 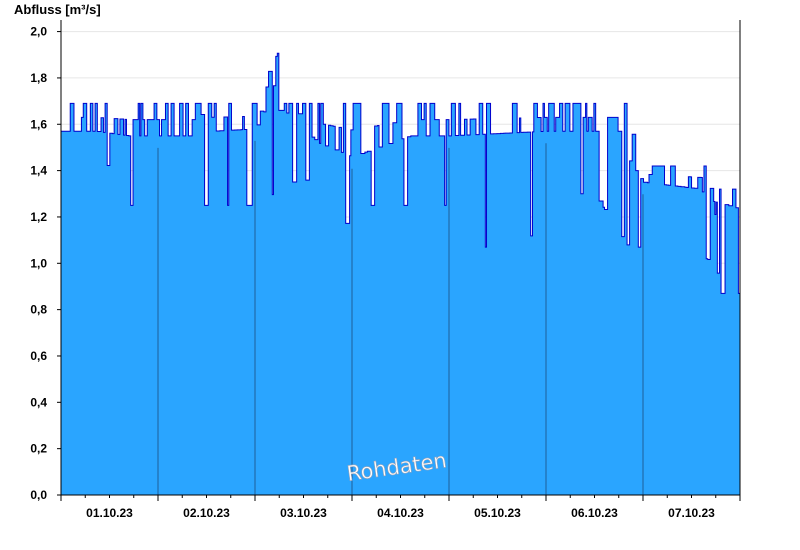 I want to click on y-tick-label: 2,0, so click(x=38, y=32).